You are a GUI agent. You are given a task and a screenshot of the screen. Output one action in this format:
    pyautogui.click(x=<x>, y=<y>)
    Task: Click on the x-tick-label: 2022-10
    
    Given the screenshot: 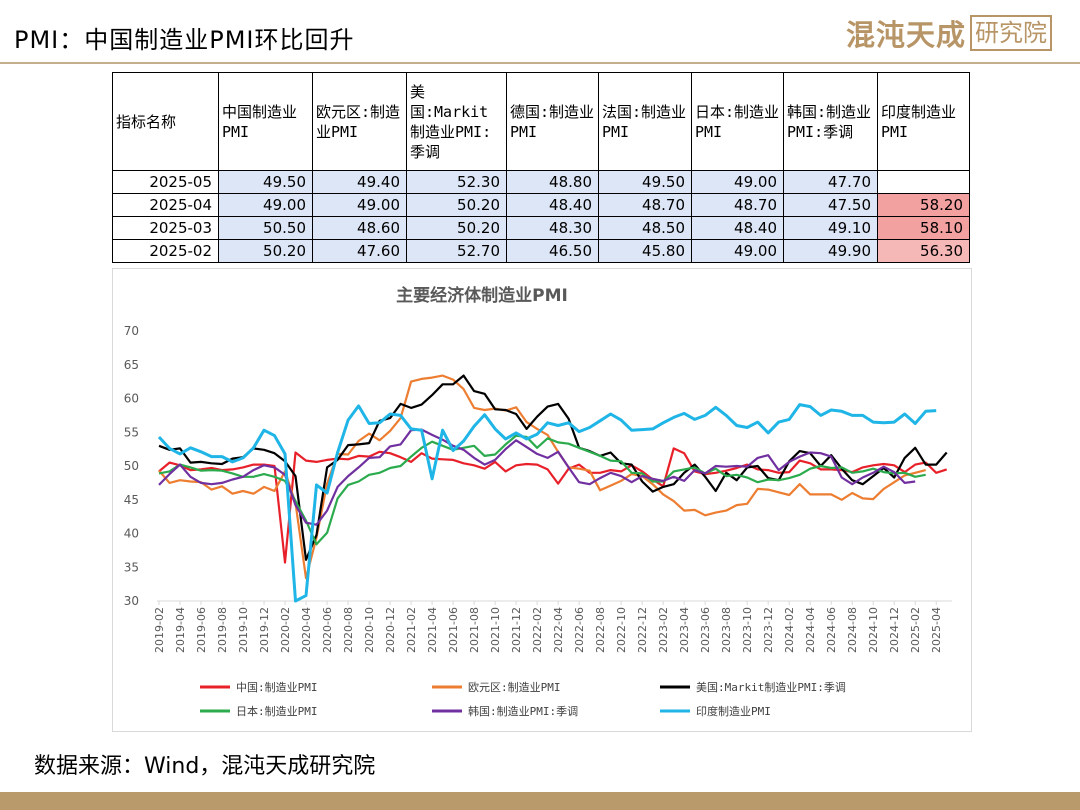 What is the action you would take?
    pyautogui.click(x=621, y=630)
    